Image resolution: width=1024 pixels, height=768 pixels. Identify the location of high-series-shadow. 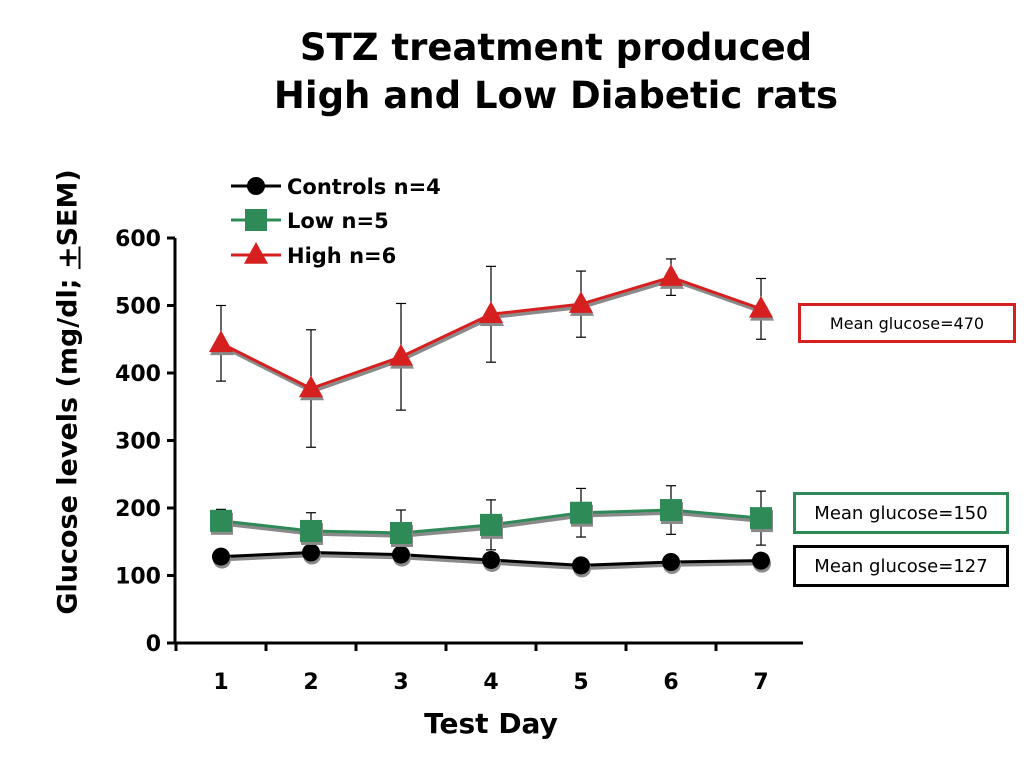
(492, 336).